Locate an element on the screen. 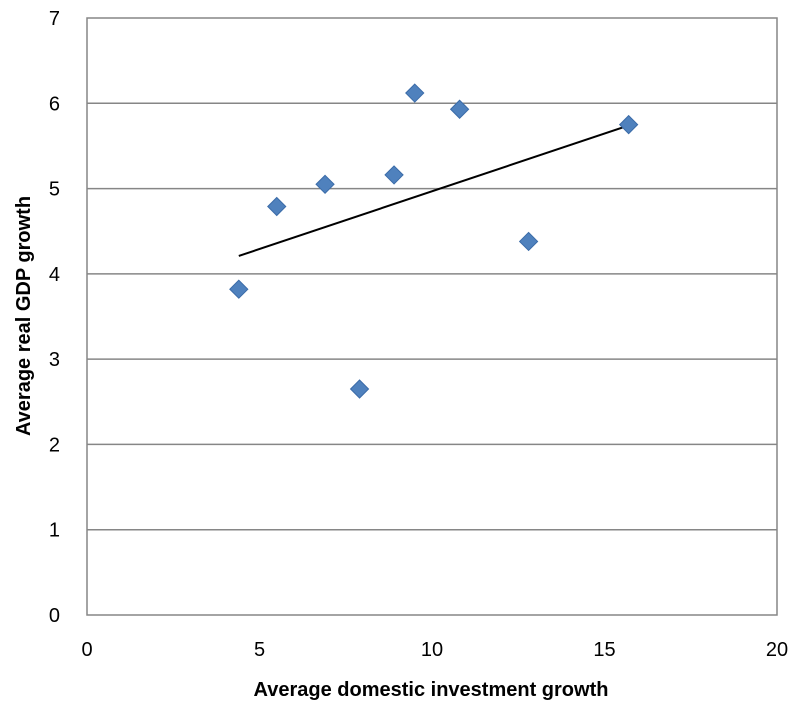 This screenshot has height=706, width=794. y-tick-label: 7 is located at coordinates (54, 19).